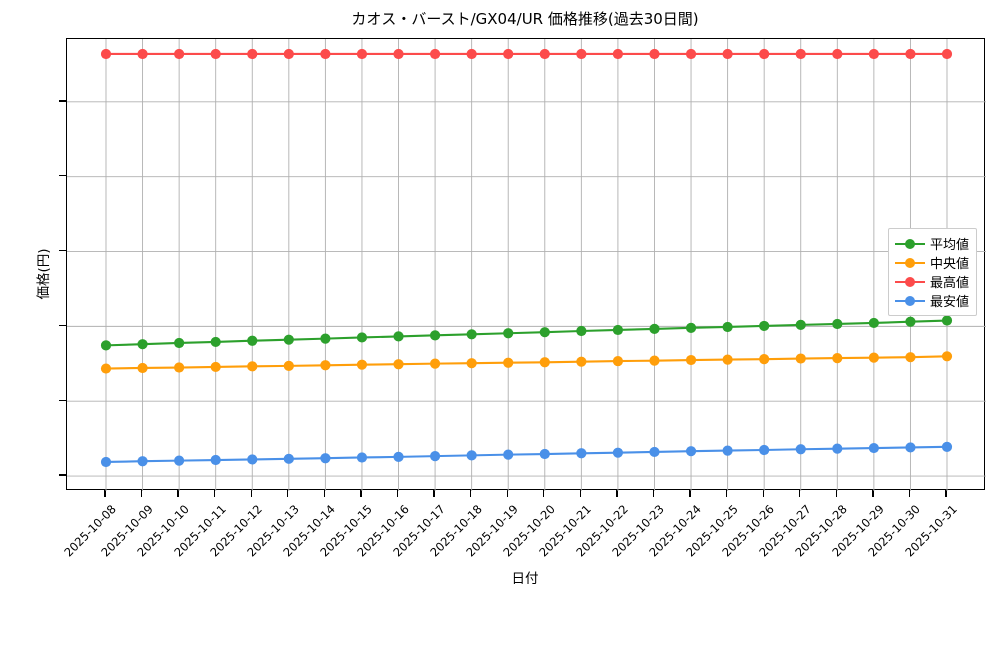 The height and width of the screenshot is (653, 1000). I want to click on legend-label: 平均値, so click(950, 245).